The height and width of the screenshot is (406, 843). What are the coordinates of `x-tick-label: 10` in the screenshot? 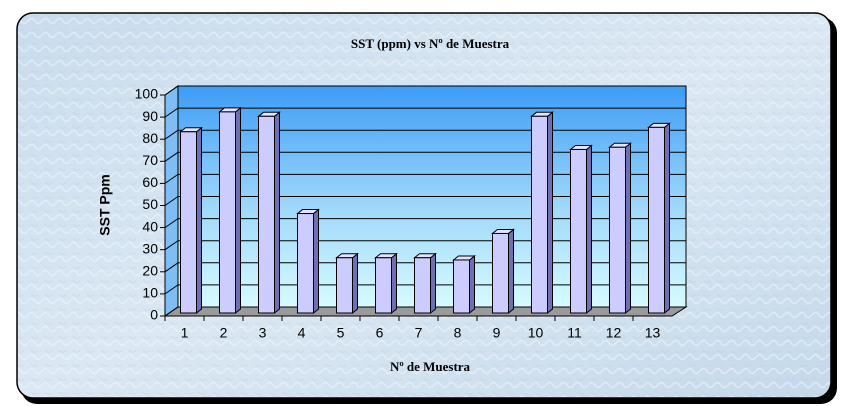 It's located at (536, 333).